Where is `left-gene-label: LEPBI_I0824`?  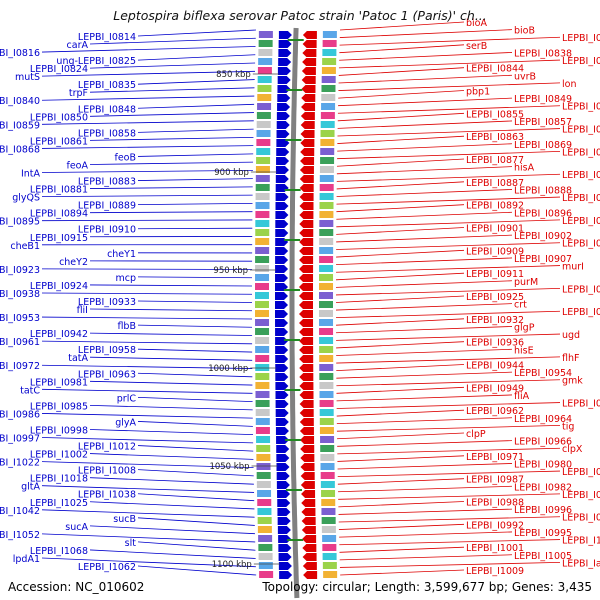 left-gene-label: LEPBI_I0824 is located at coordinates (59, 69).